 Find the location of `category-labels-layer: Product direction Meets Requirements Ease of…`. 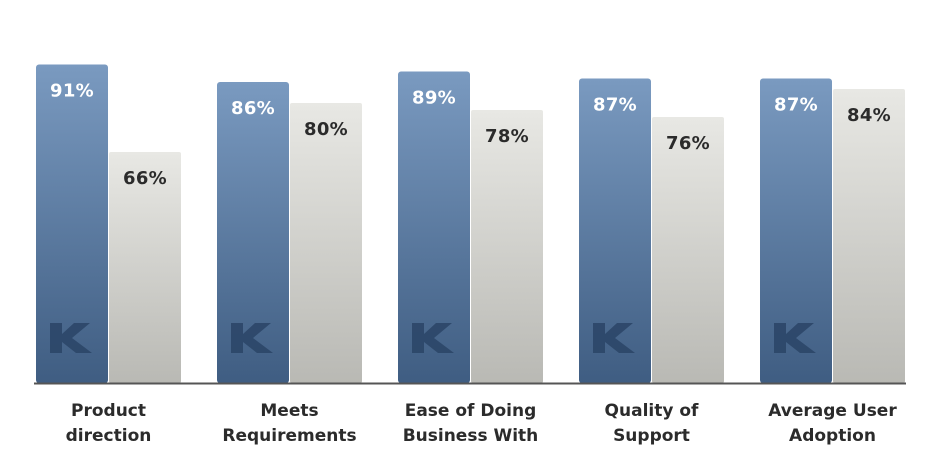

category-labels-layer: Product direction Meets Requirements Ease of… is located at coordinates (482, 423).